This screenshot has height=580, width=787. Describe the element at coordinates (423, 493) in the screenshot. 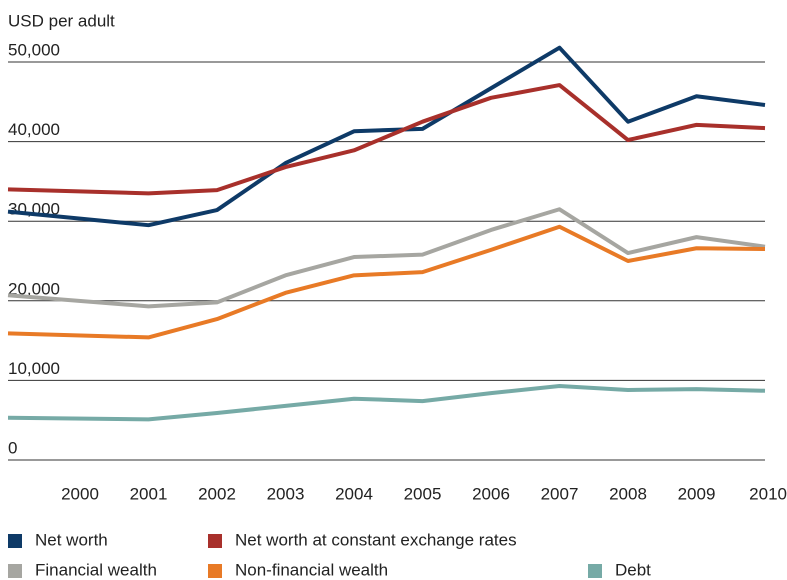

I see `x-tick-label: 2005` at that location.